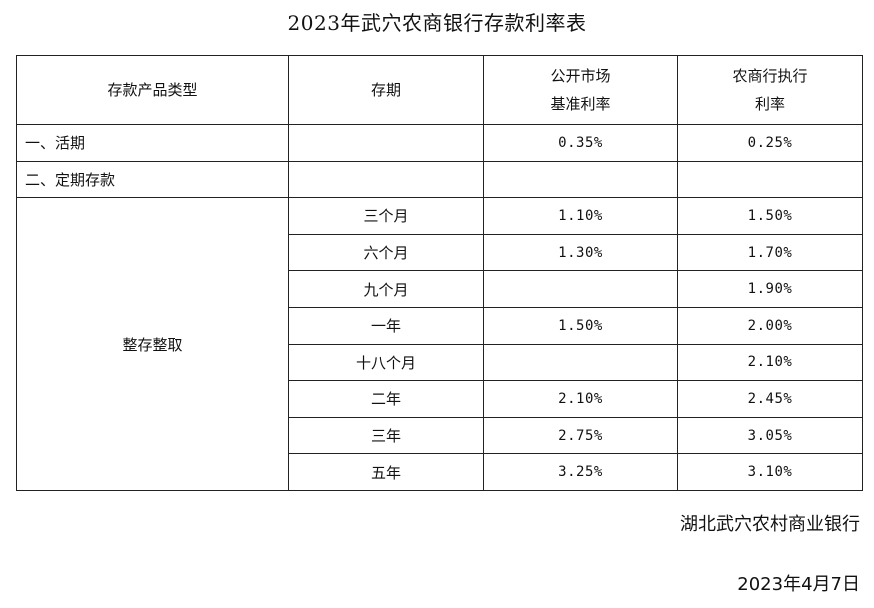 The width and height of the screenshot is (874, 608). What do you see at coordinates (580, 435) in the screenshot?
I see `benchmark-rate-cell: 2.75%` at bounding box center [580, 435].